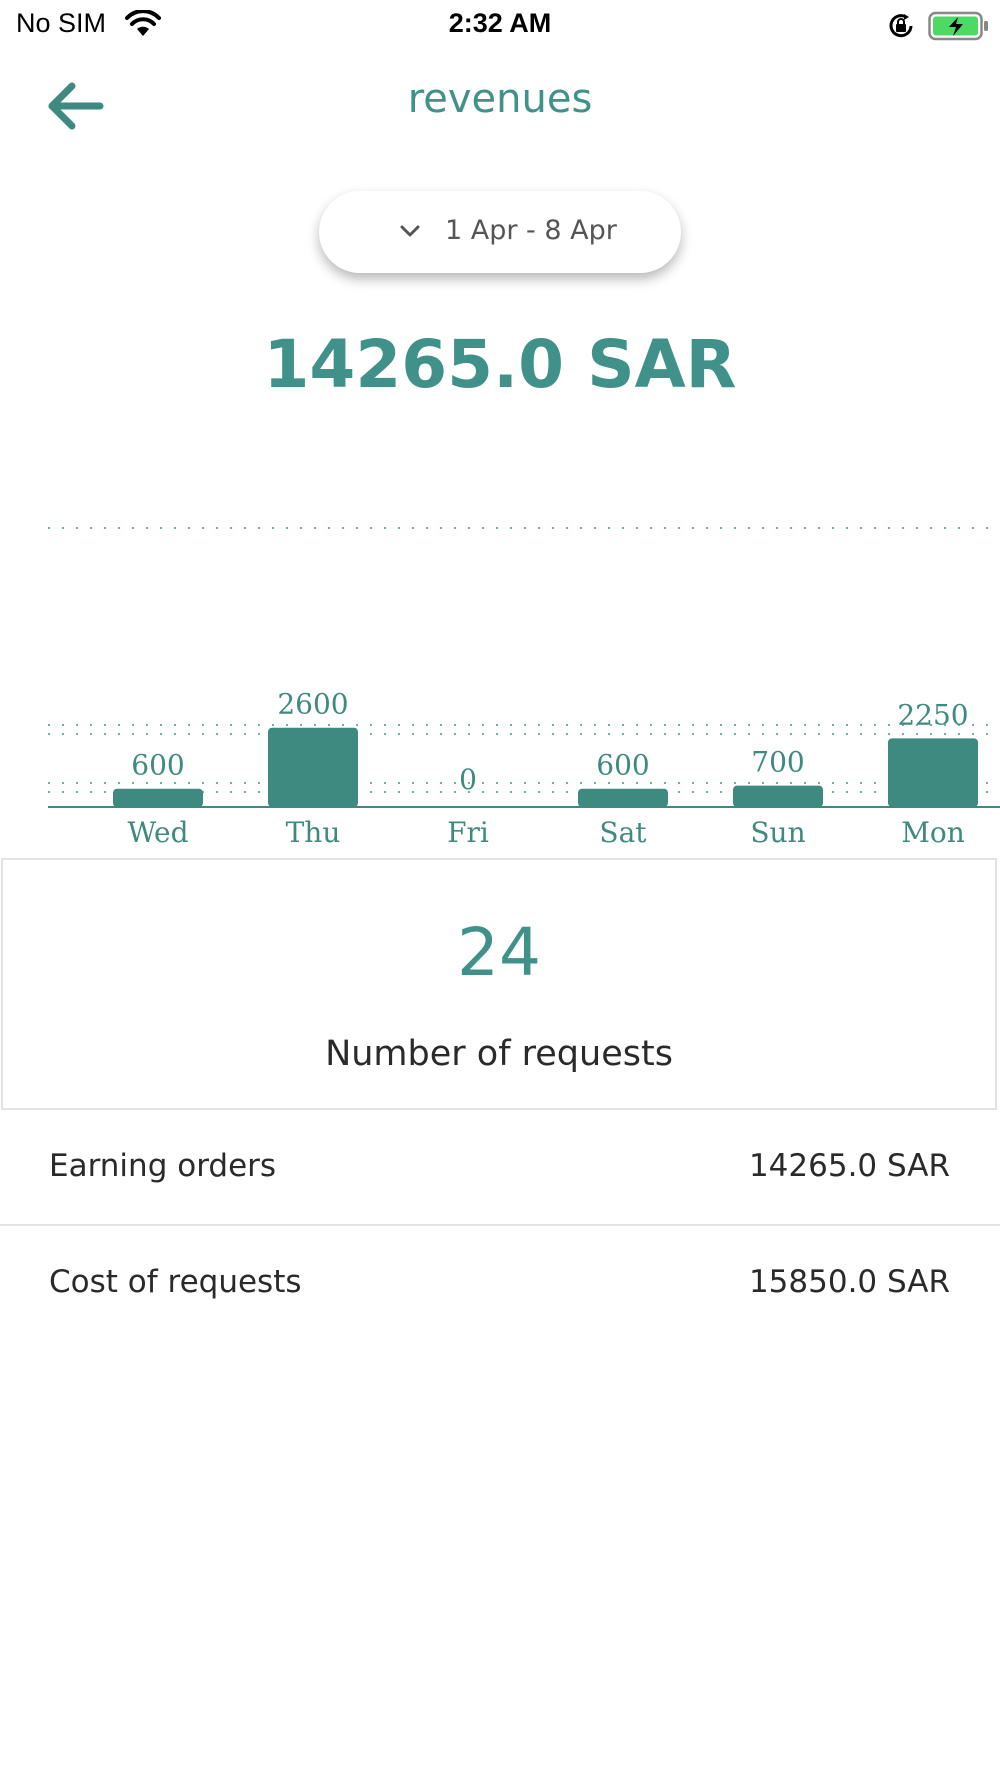 This screenshot has width=1000, height=1778. I want to click on page-title: revenues, so click(500, 99).